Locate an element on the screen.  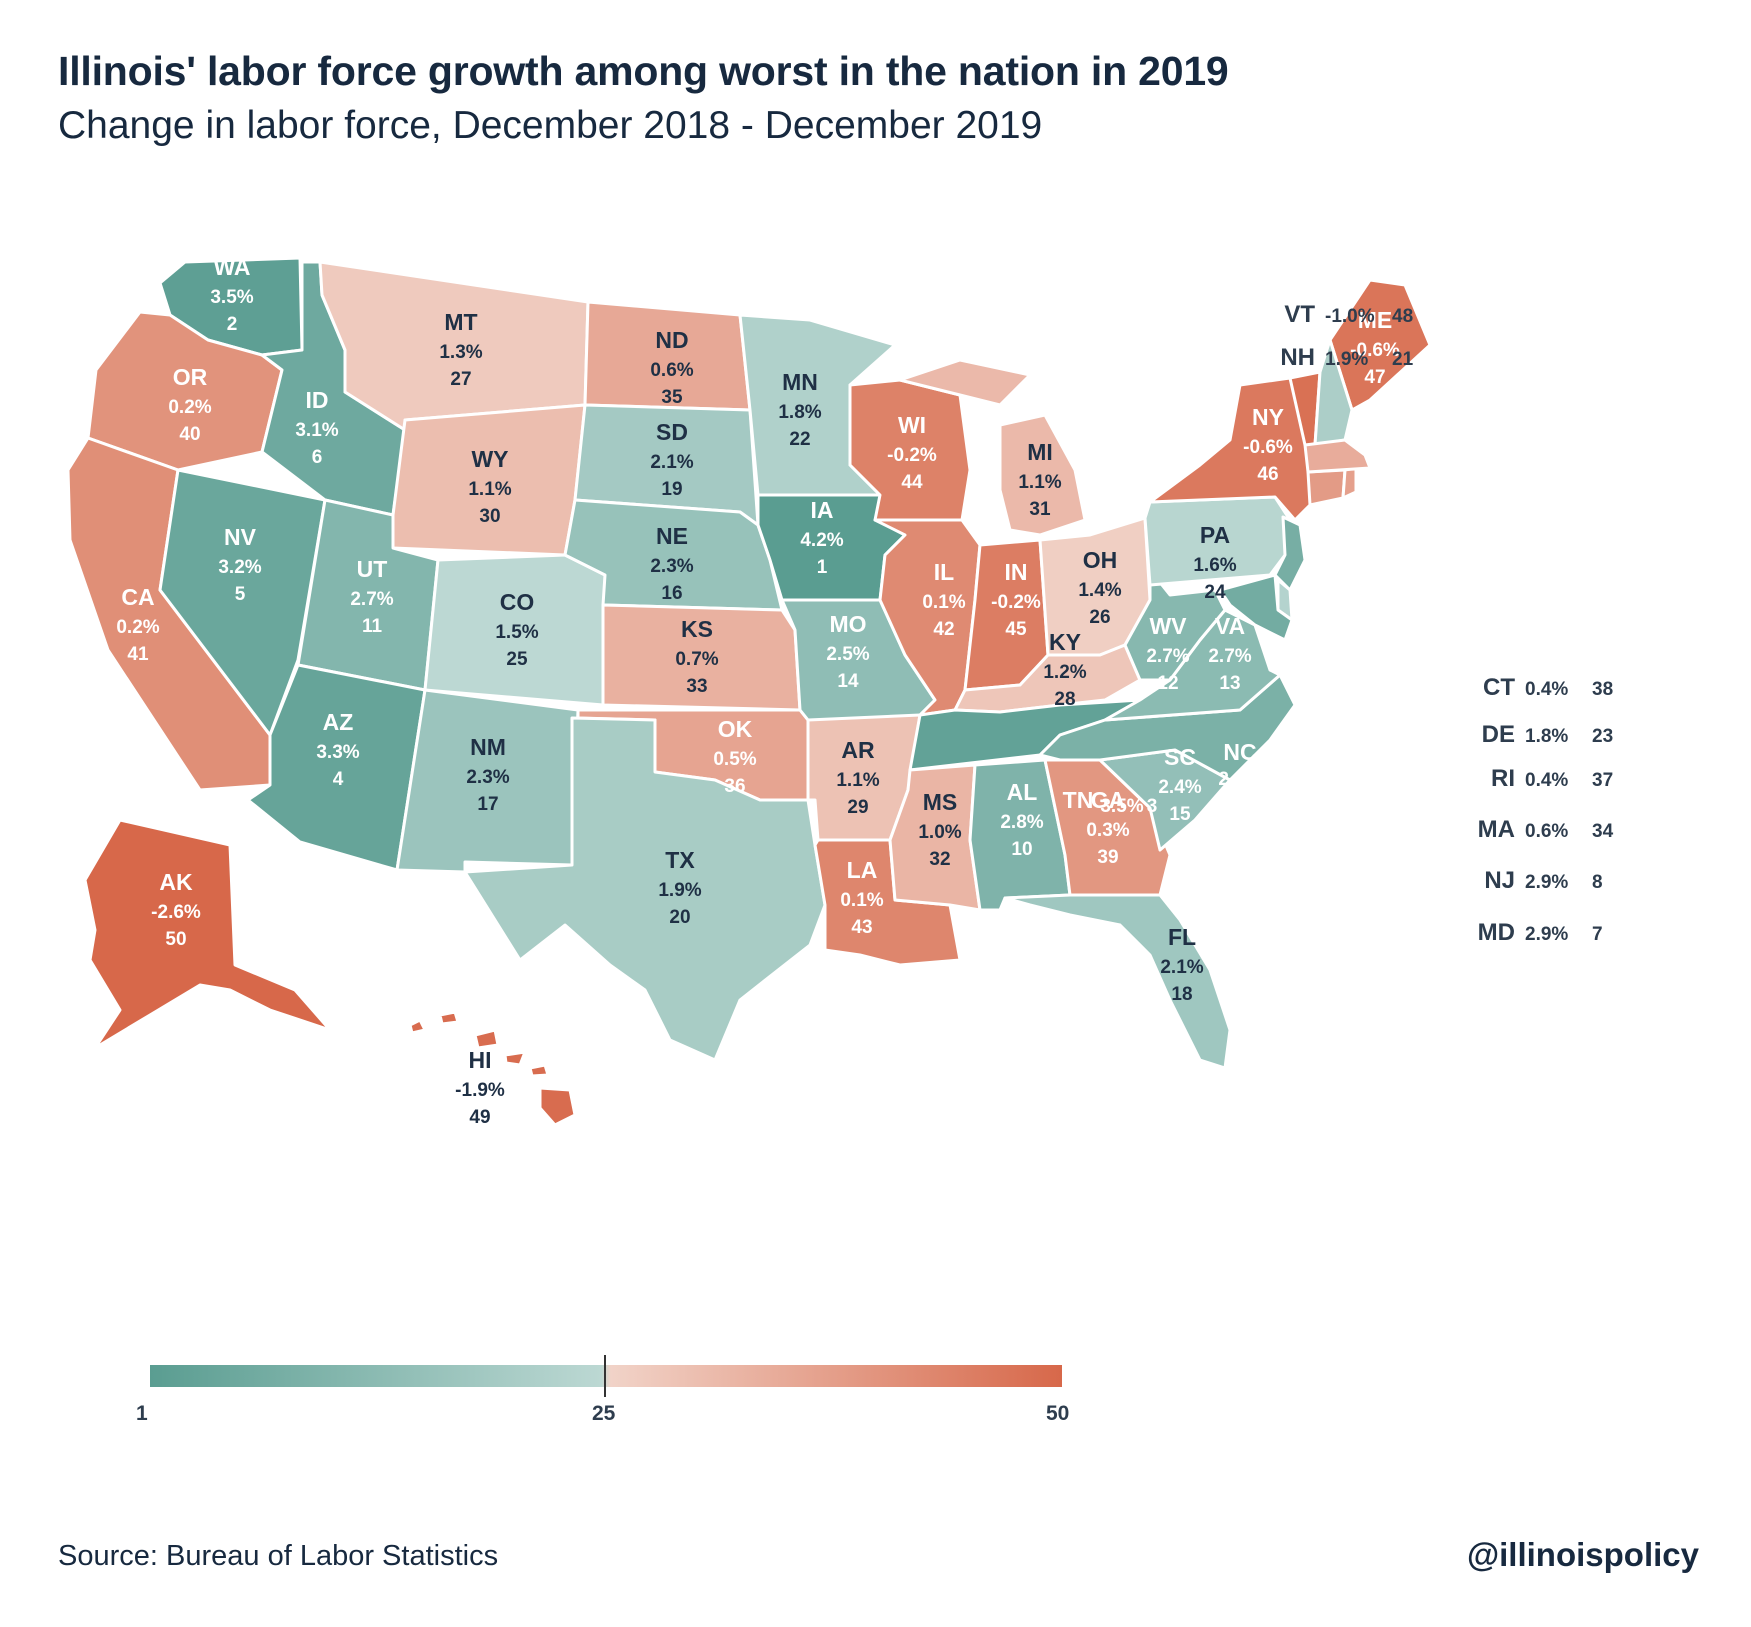
state-rank-tn: 3 is located at coordinates (1152, 806).